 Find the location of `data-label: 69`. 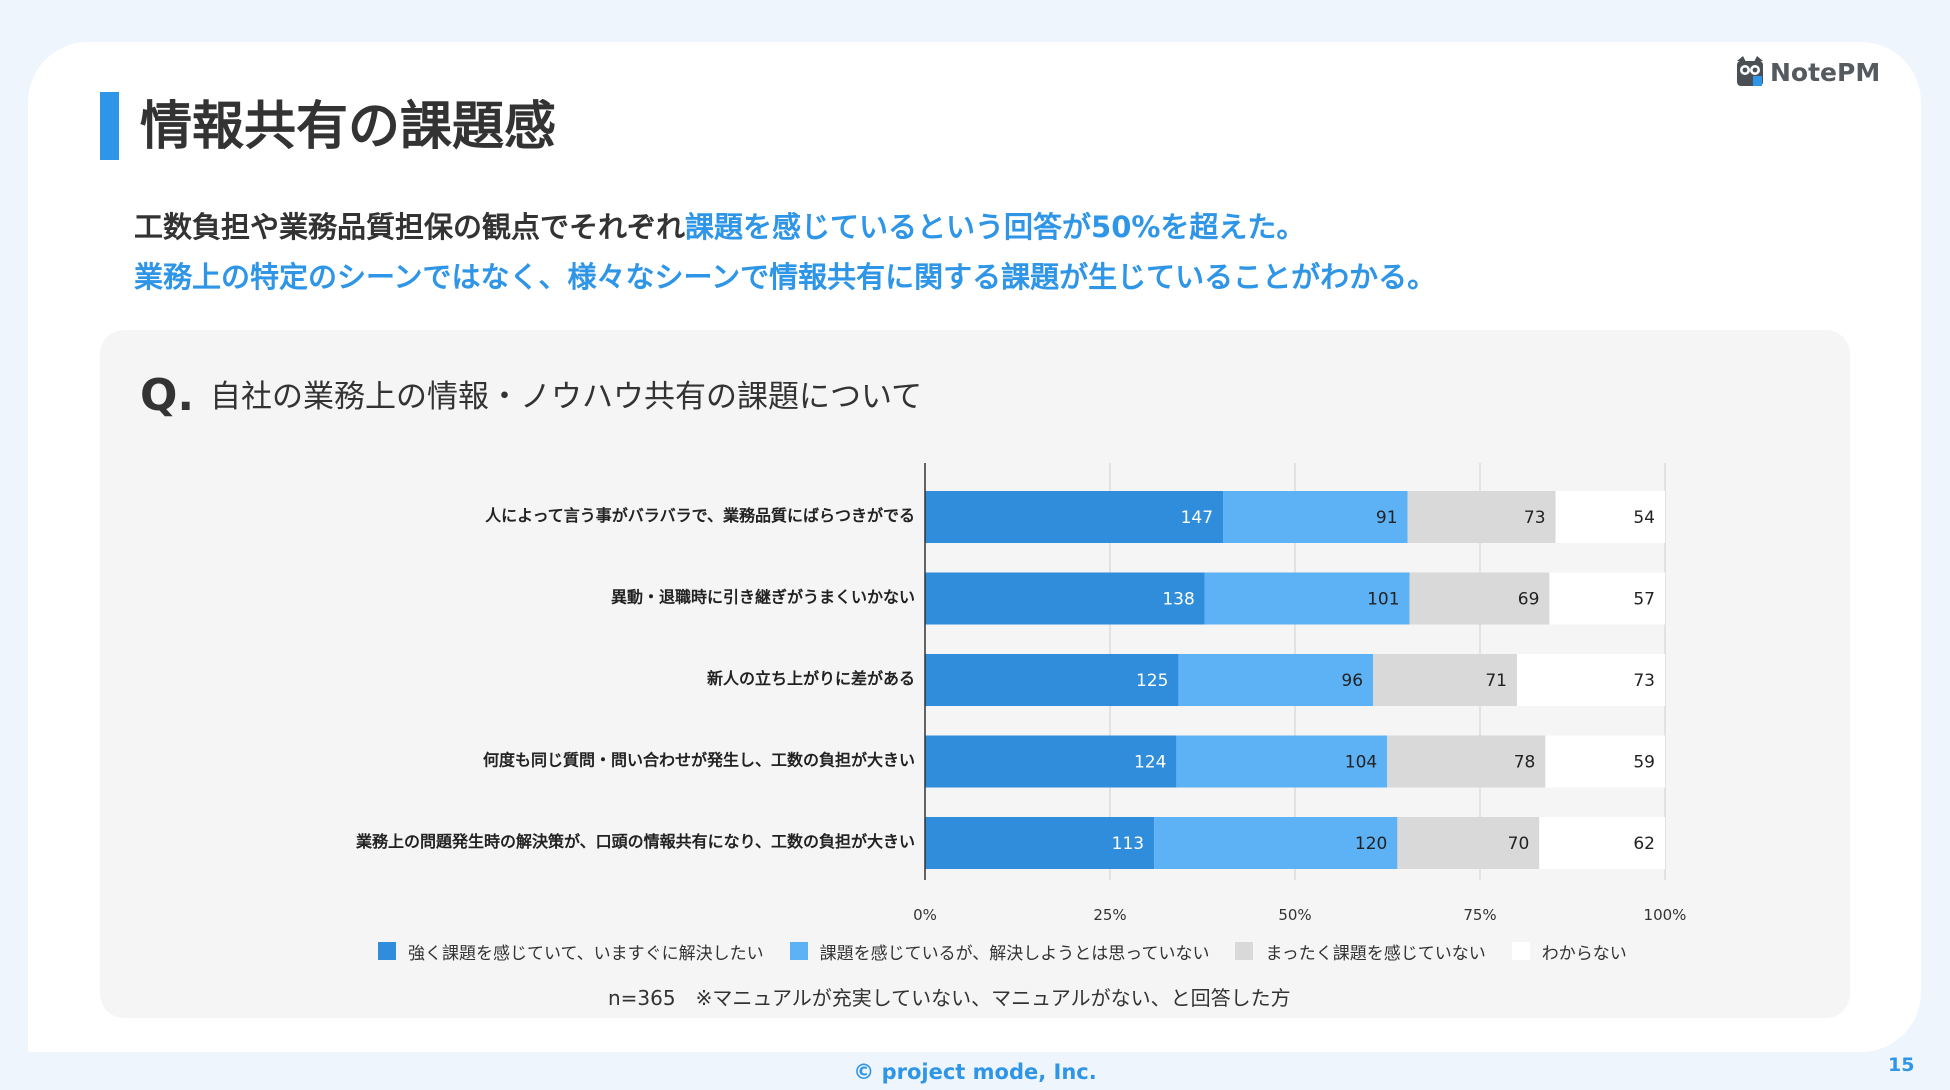

data-label: 69 is located at coordinates (1529, 600).